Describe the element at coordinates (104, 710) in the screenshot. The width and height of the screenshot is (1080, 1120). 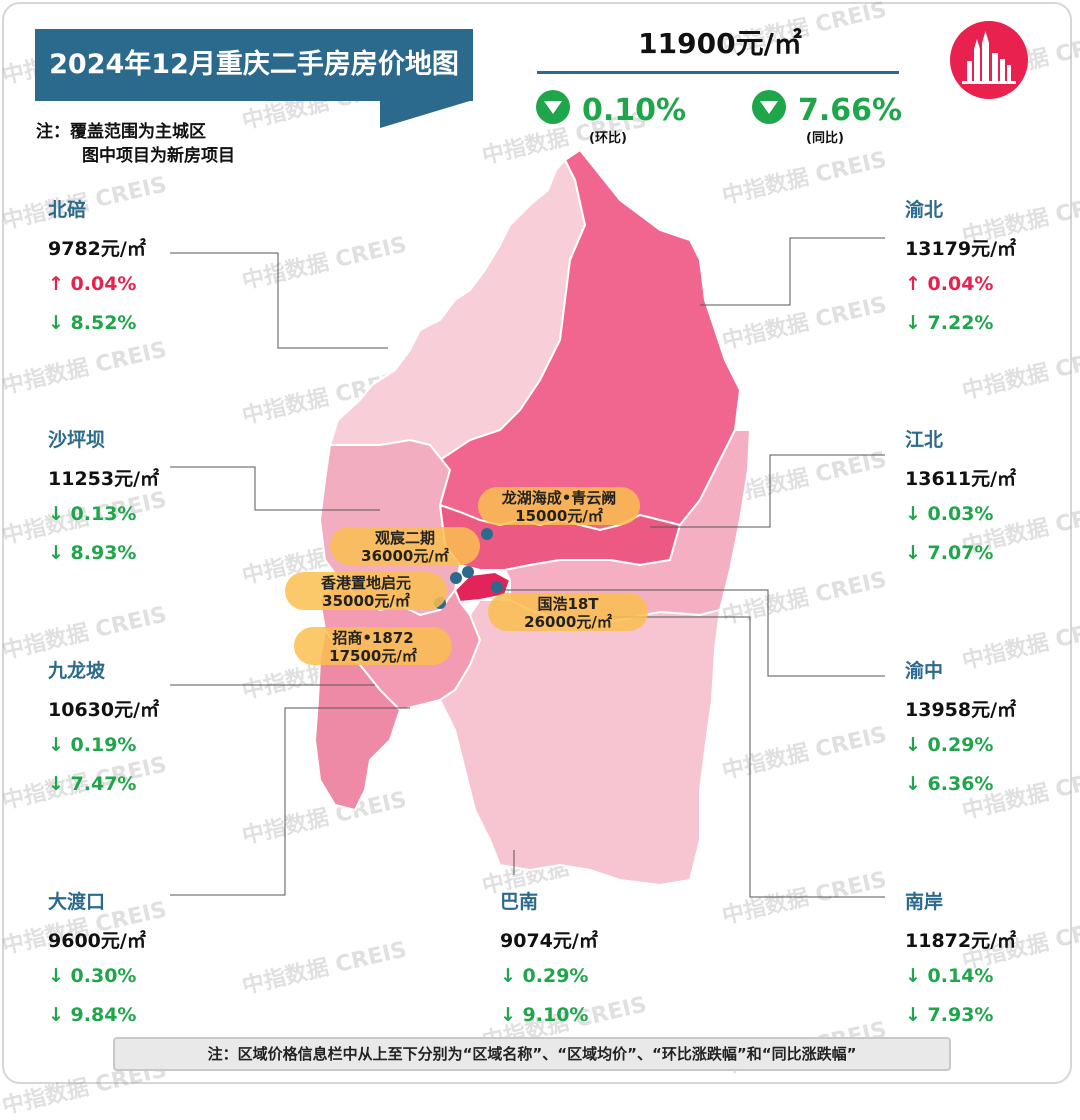
I see `district-price: 10630元/㎡` at that location.